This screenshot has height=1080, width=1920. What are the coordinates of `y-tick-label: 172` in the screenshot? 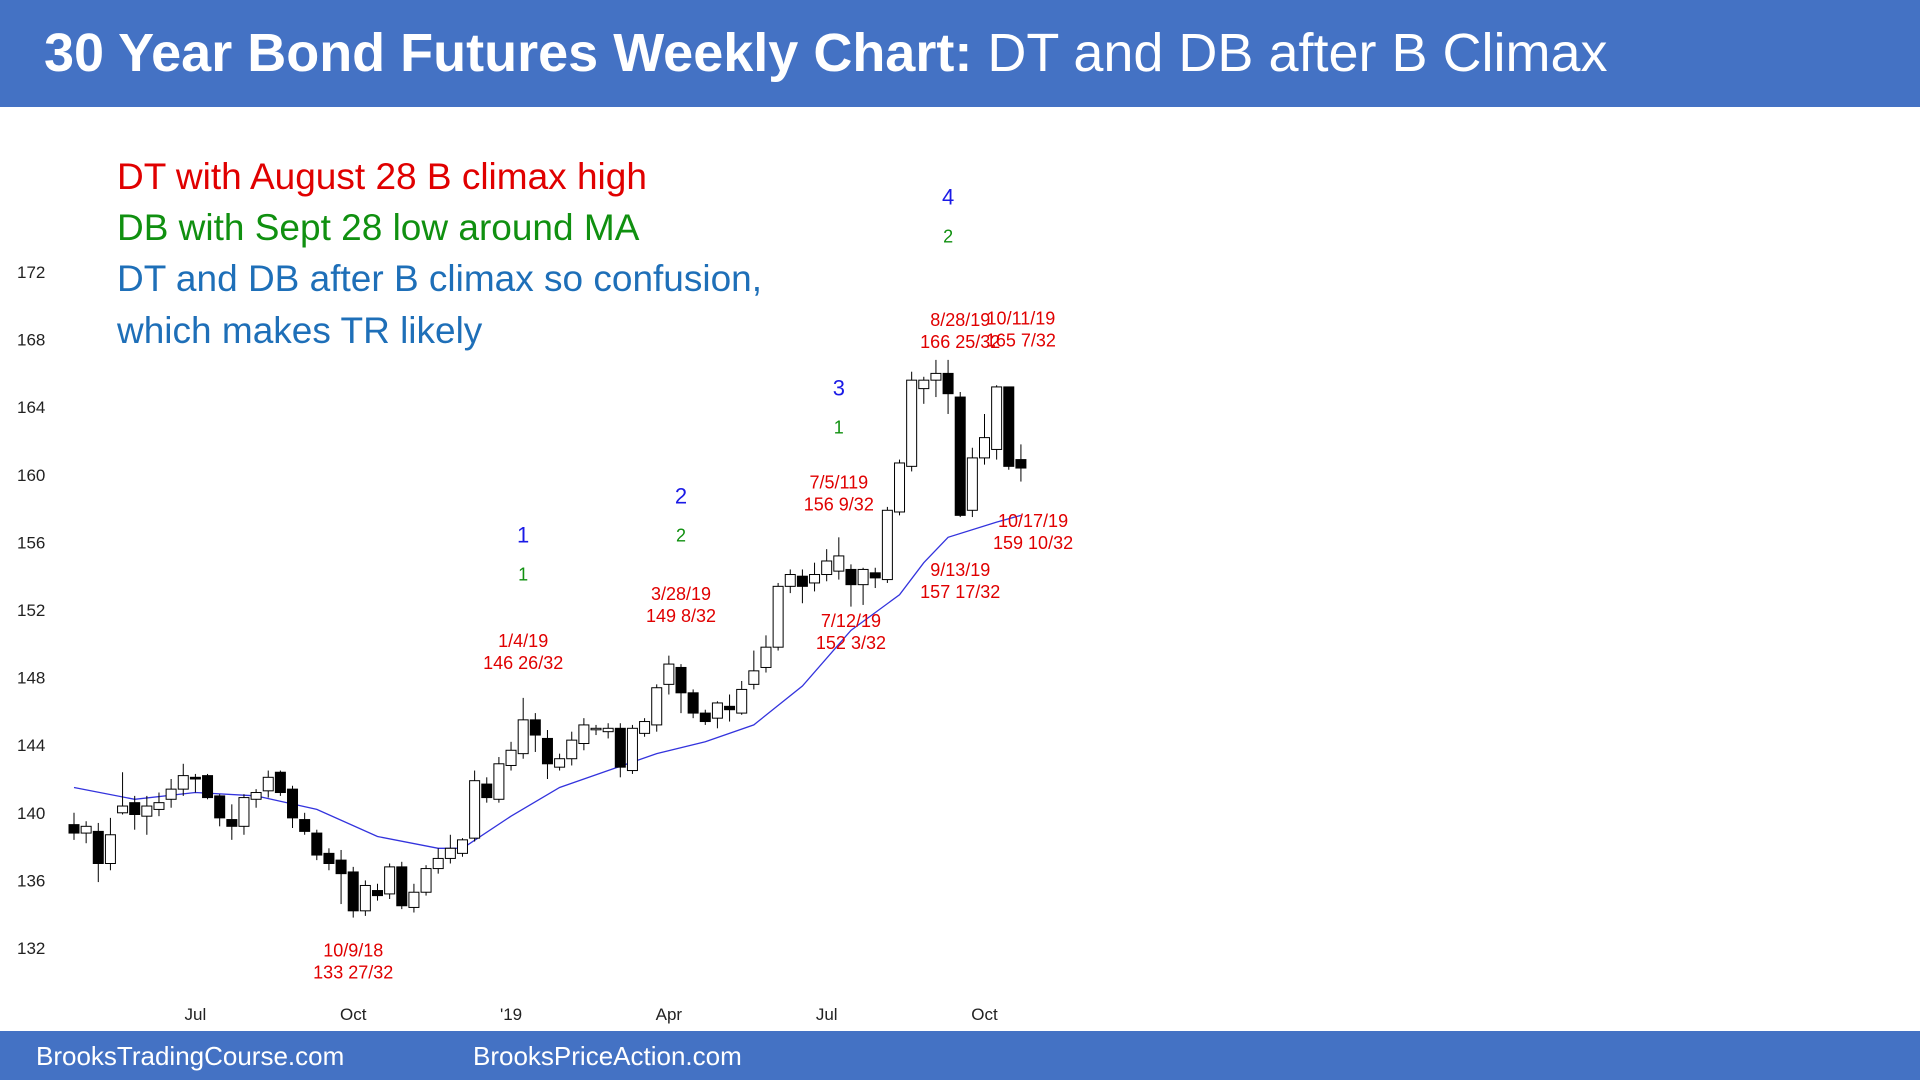 It's located at (31, 272).